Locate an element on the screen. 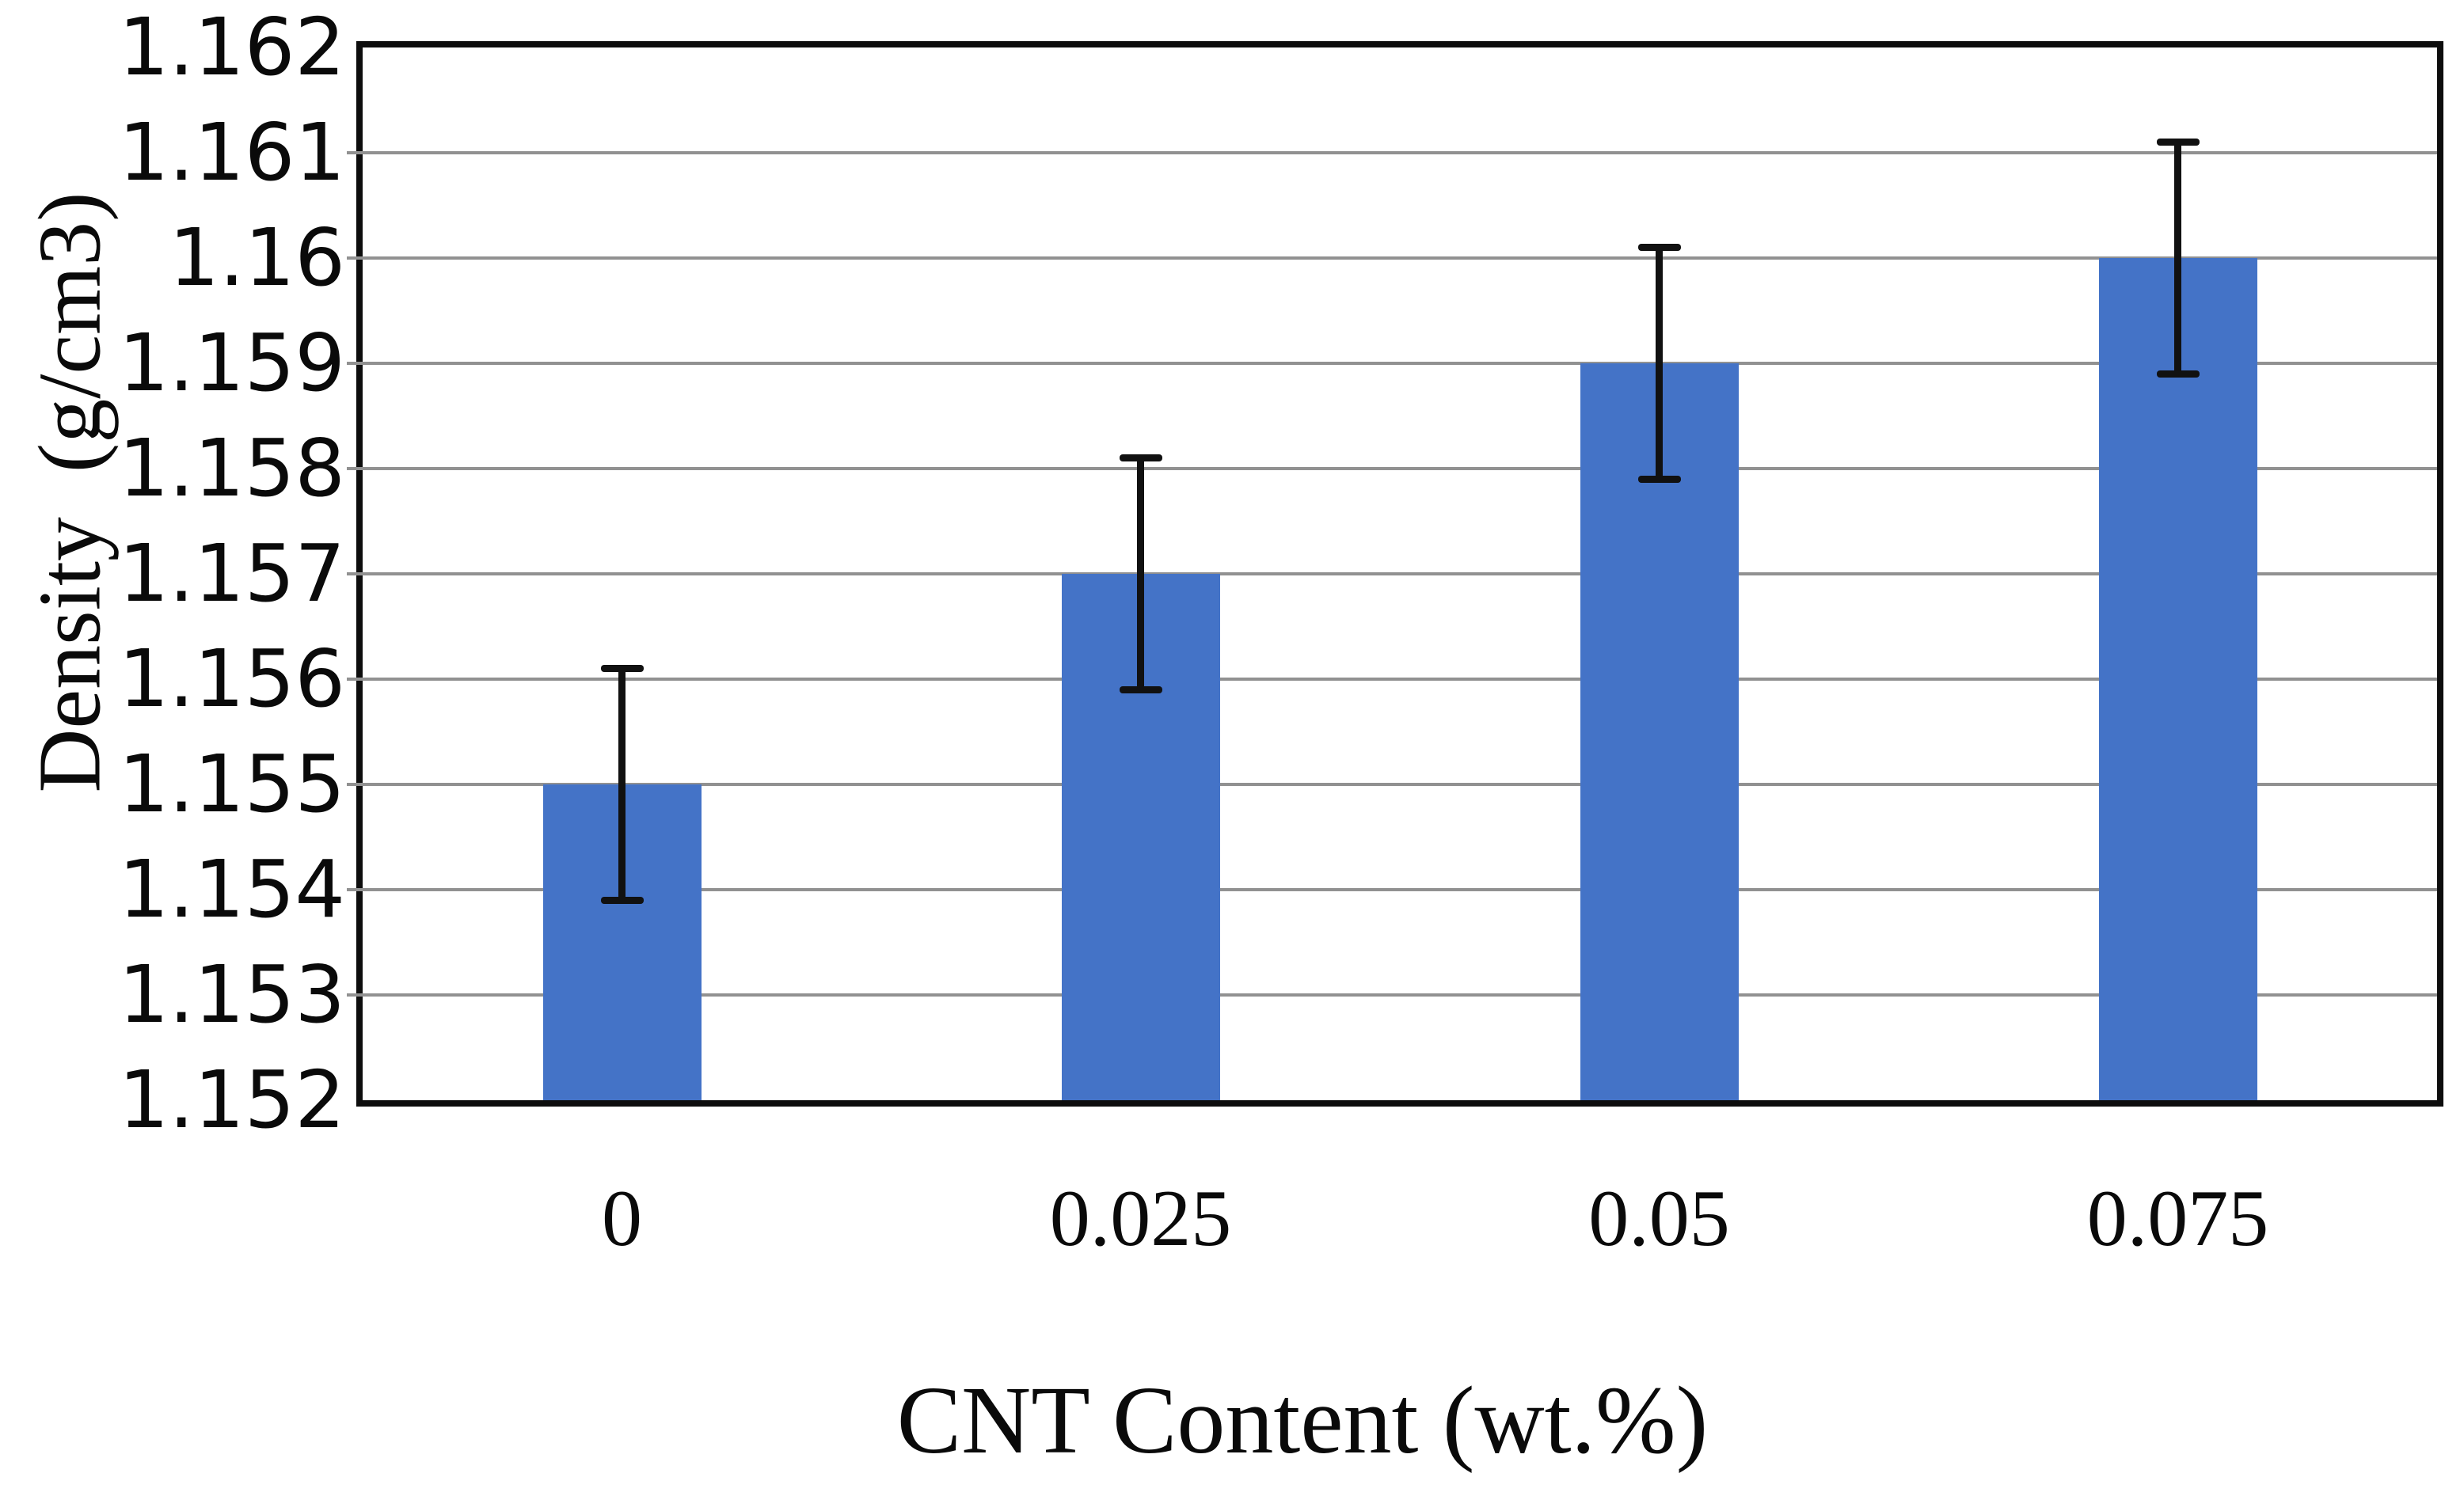 This screenshot has height=1496, width=2464. y-tick-label: 1.157 is located at coordinates (231, 574).